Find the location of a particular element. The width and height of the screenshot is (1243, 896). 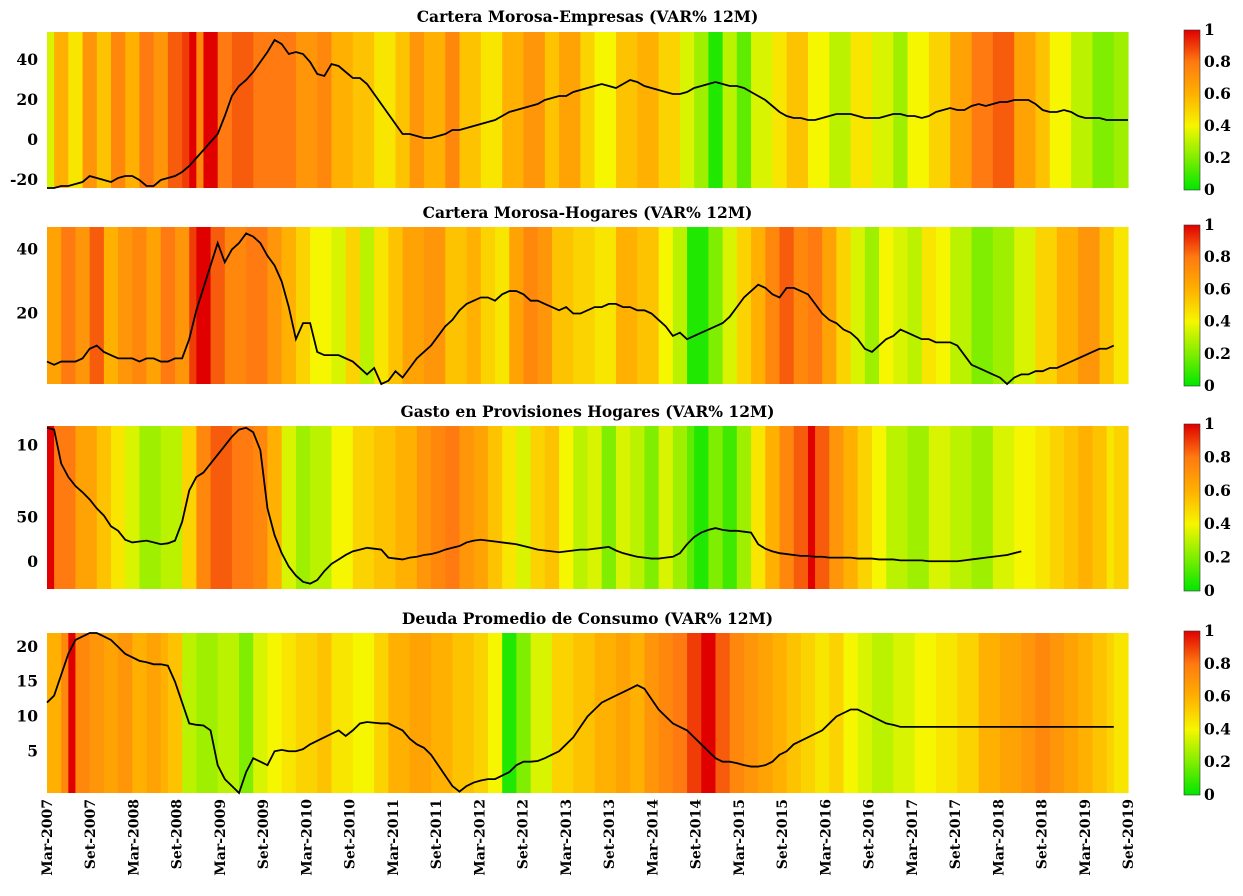

x-tick-label: Mar-2016 is located at coordinates (826, 837).